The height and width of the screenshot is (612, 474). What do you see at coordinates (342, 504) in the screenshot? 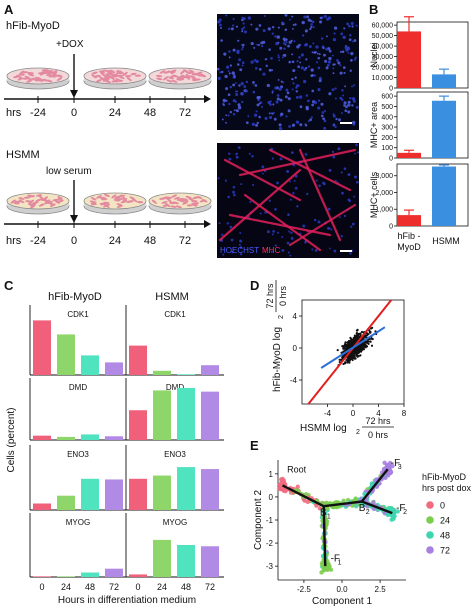
I see `trajectory-branch` at bounding box center [342, 504].